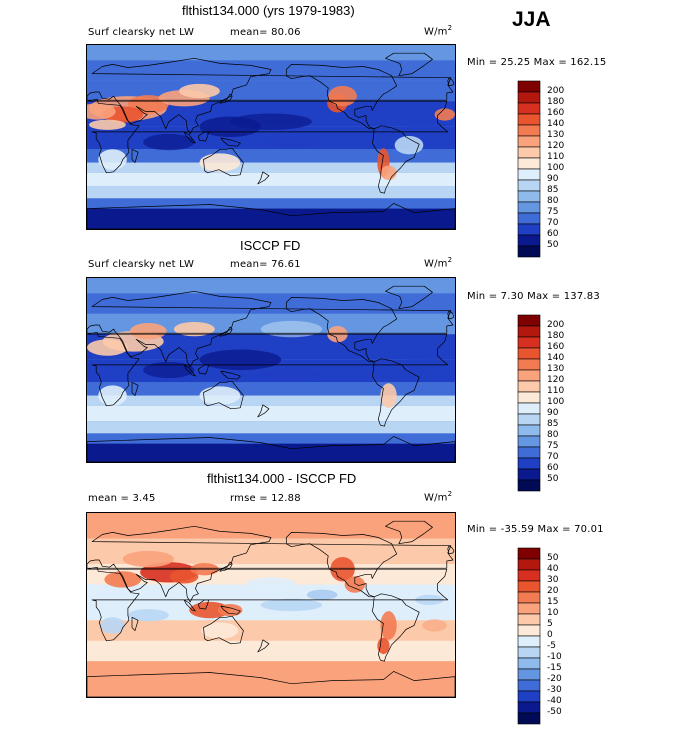  I want to click on panel-2-mean: mean= 76.61, so click(265, 264).